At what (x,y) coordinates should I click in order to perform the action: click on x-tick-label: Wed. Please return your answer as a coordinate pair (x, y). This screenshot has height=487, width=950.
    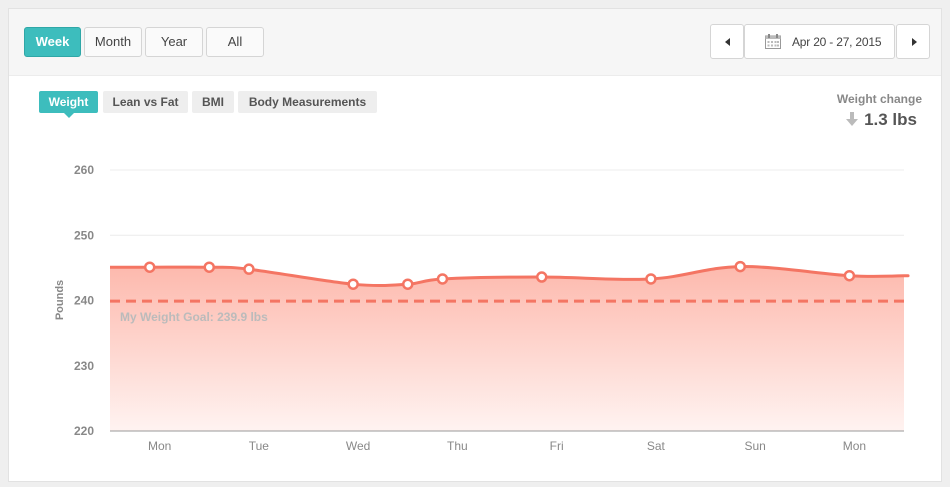
    Looking at the image, I should click on (358, 446).